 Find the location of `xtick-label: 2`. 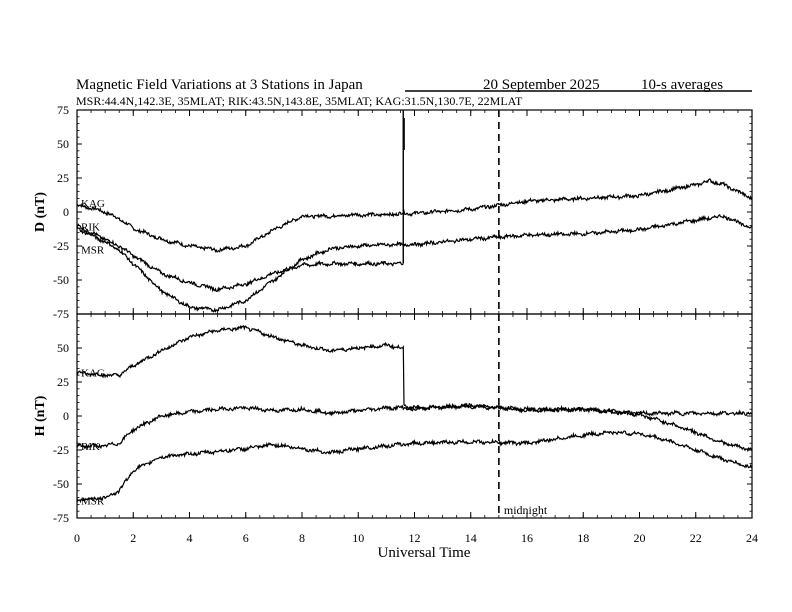

xtick-label: 2 is located at coordinates (133, 538).